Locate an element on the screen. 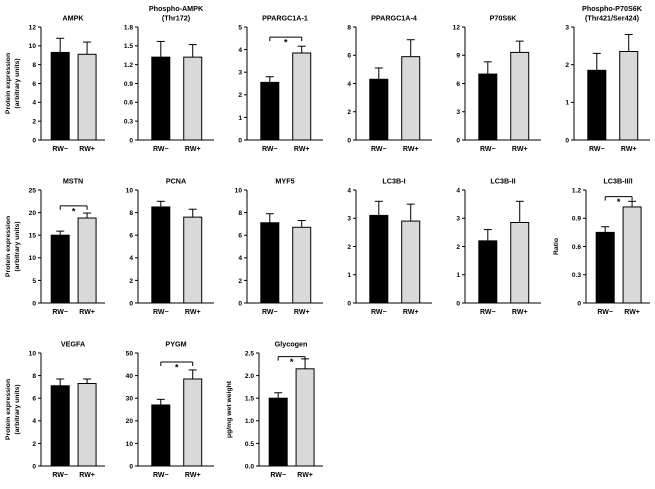 The width and height of the screenshot is (655, 489). y-tick-label: 5 is located at coordinates (34, 281).